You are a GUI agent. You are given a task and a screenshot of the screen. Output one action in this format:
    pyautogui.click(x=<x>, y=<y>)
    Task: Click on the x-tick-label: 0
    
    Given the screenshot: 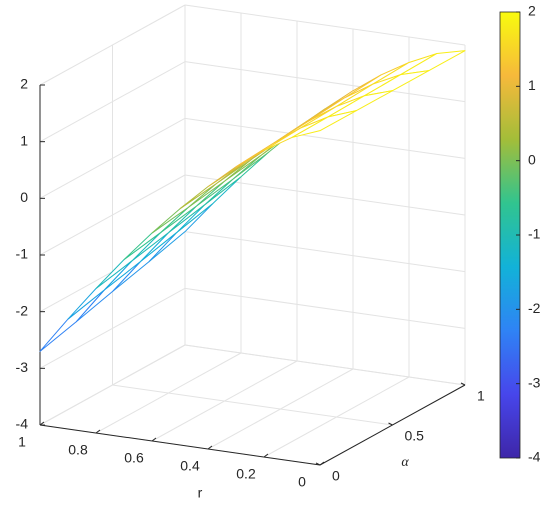 What is the action you would take?
    pyautogui.click(x=302, y=482)
    